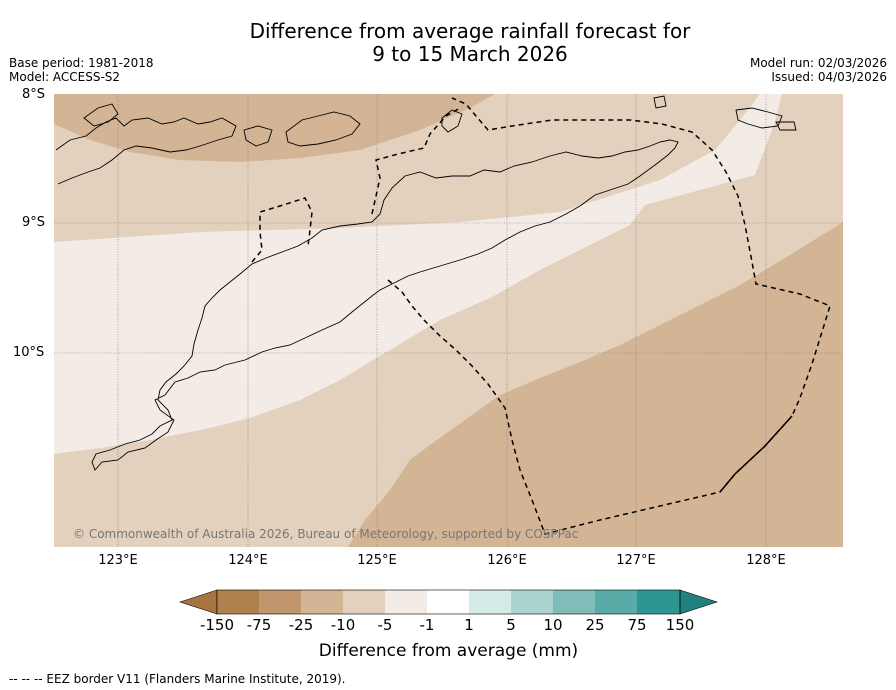 This screenshot has width=896, height=690. I want to click on band-minus25-north, so click(274, 128).